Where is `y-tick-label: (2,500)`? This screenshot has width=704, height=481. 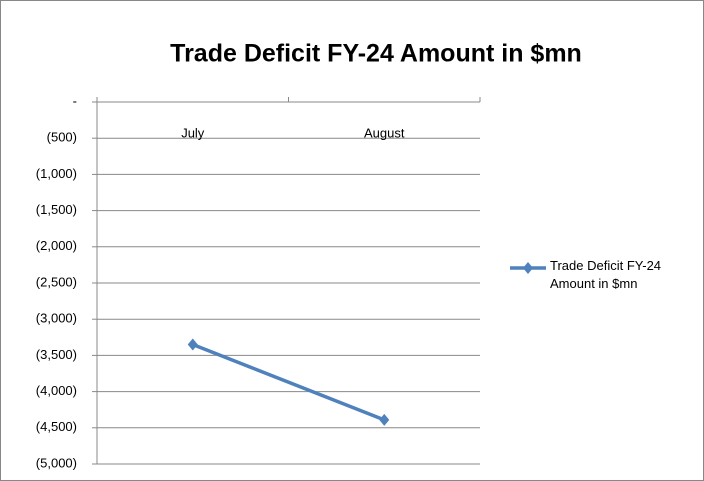
y-tick-label: (2,500) is located at coordinates (56, 281).